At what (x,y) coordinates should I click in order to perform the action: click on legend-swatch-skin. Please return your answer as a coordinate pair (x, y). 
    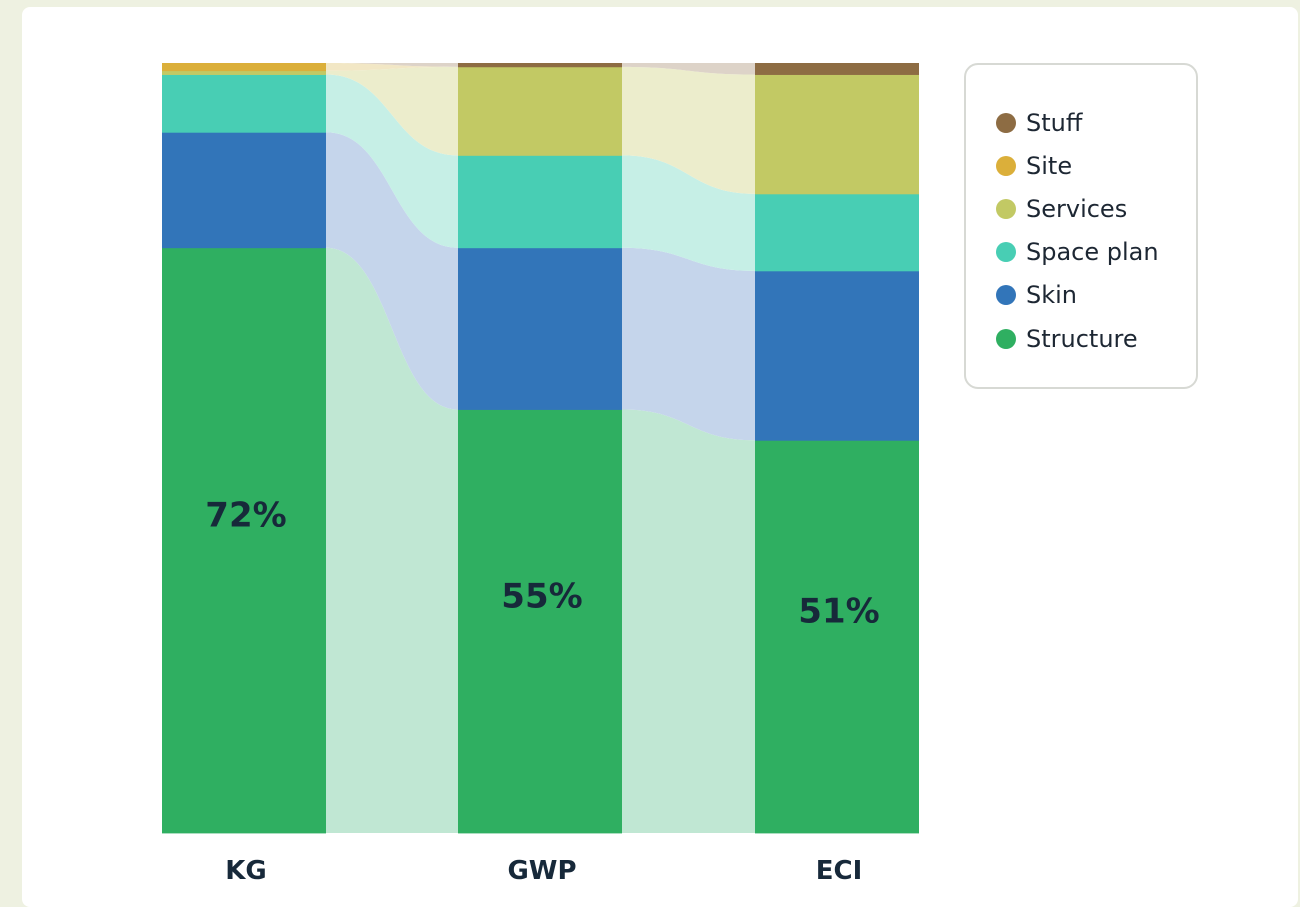
    Looking at the image, I should click on (1006, 295).